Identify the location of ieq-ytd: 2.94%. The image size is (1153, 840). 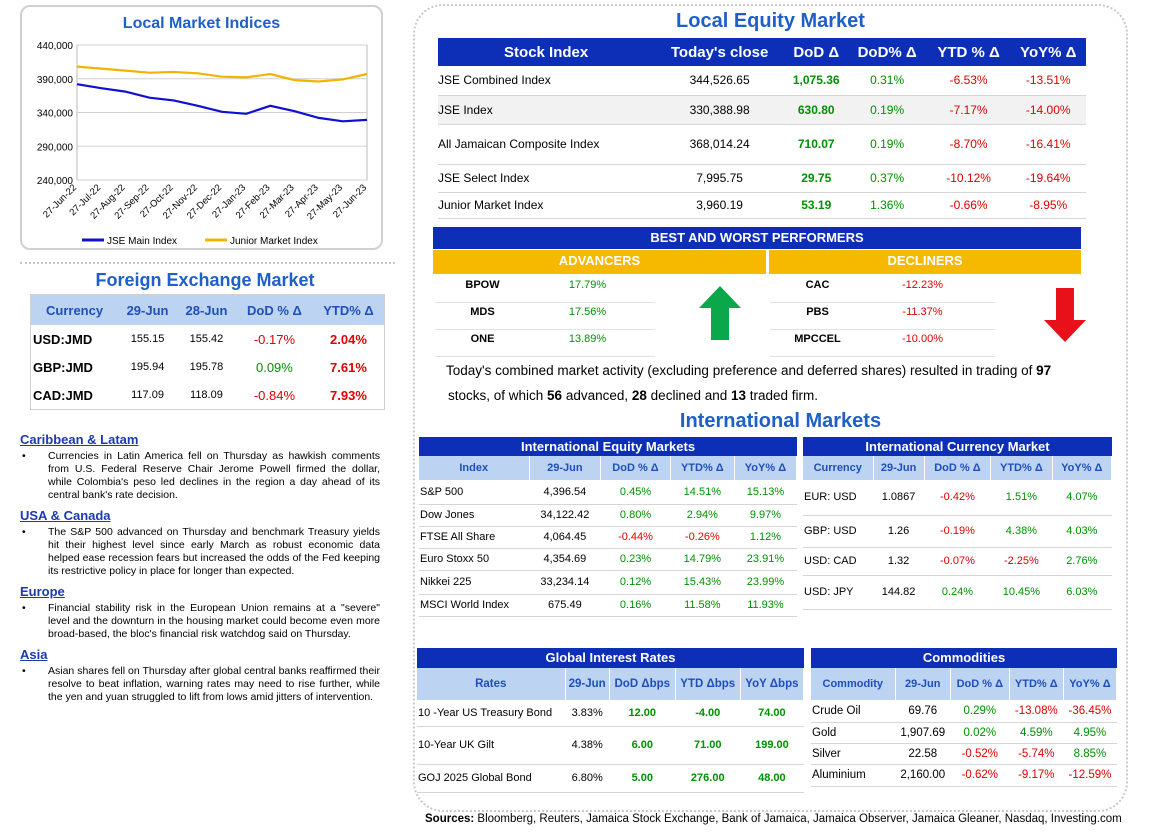
(702, 515).